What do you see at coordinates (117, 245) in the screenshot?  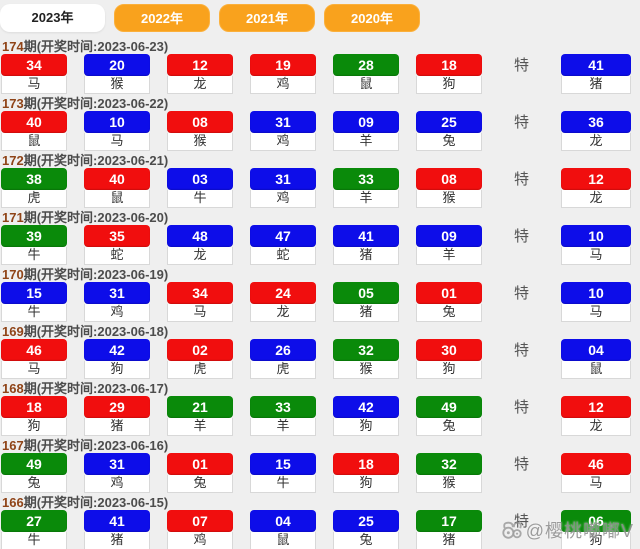 I see `ball-cell: 35 蛇` at bounding box center [117, 245].